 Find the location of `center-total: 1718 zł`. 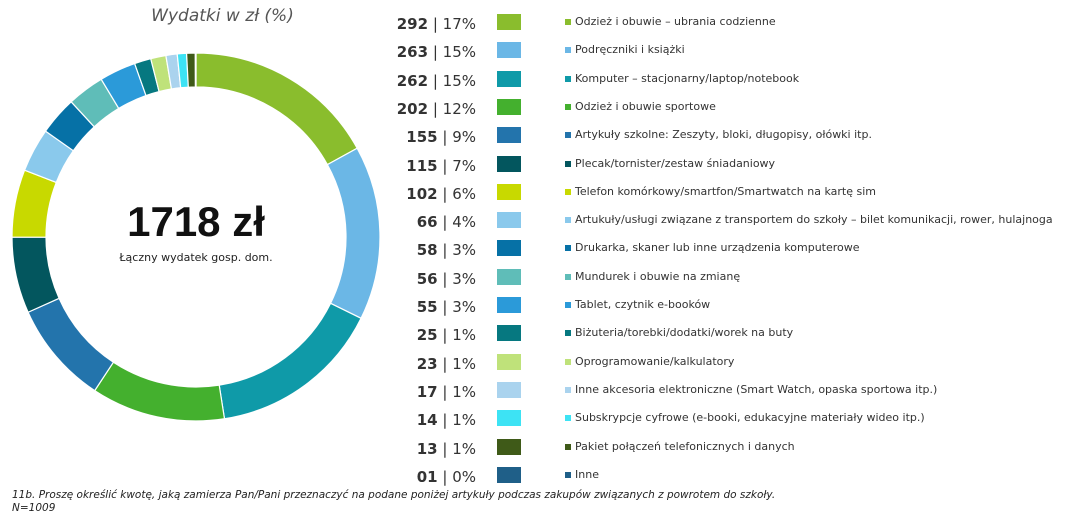

center-total: 1718 zł is located at coordinates (196, 221).